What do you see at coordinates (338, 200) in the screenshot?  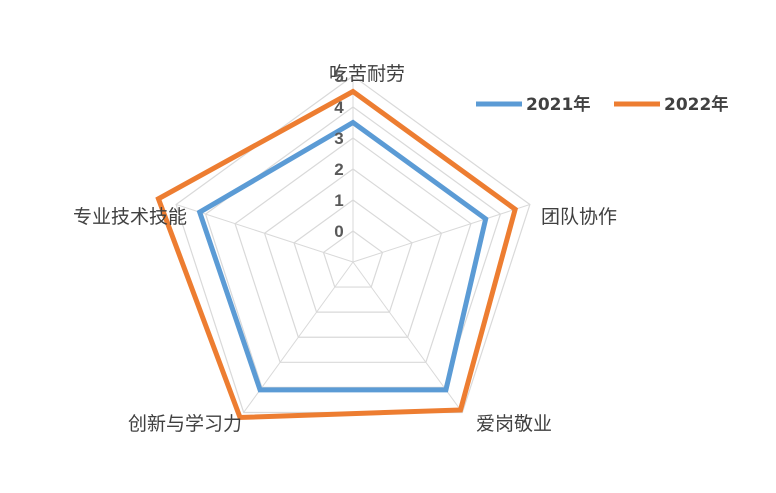 I see `tick-label-1: 1` at bounding box center [338, 200].